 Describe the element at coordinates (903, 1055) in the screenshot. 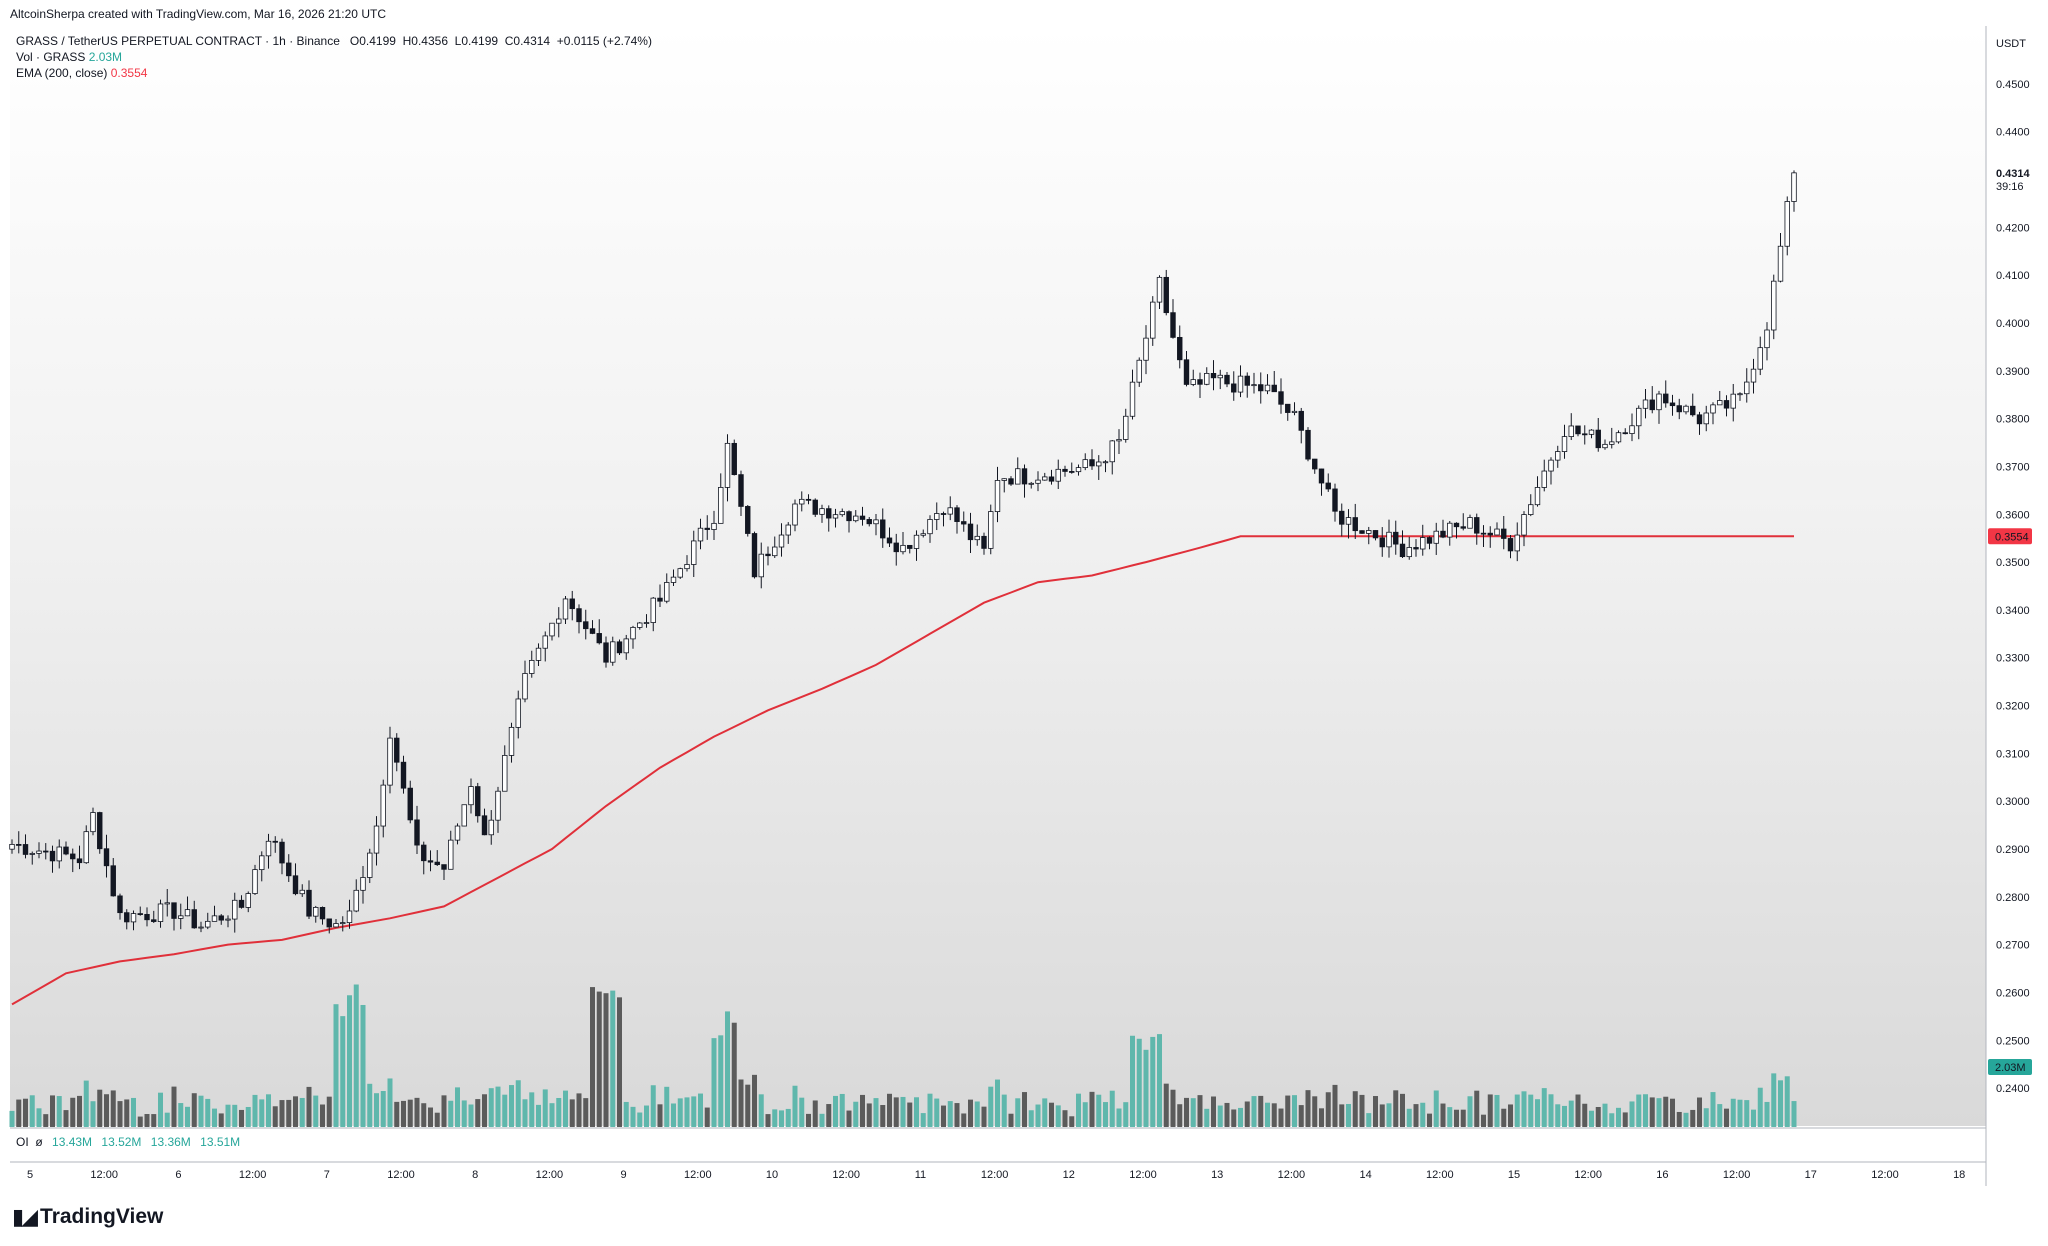

I see `volume-bars` at that location.